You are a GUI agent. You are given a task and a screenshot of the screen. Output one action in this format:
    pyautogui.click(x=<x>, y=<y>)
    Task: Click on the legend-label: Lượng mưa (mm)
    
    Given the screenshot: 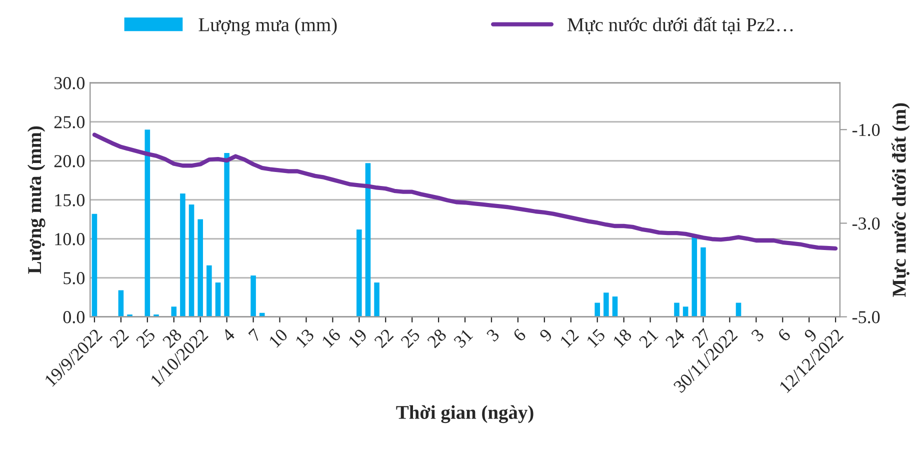 What is the action you would take?
    pyautogui.click(x=267, y=27)
    